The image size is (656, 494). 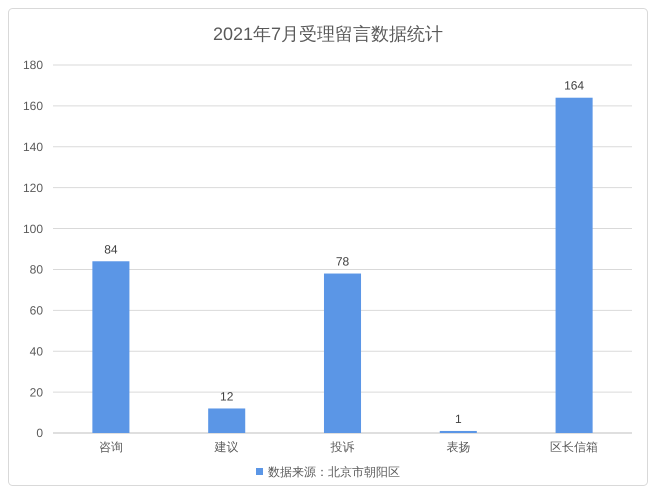 What do you see at coordinates (37, 269) in the screenshot?
I see `y-tick-label: 80` at bounding box center [37, 269].